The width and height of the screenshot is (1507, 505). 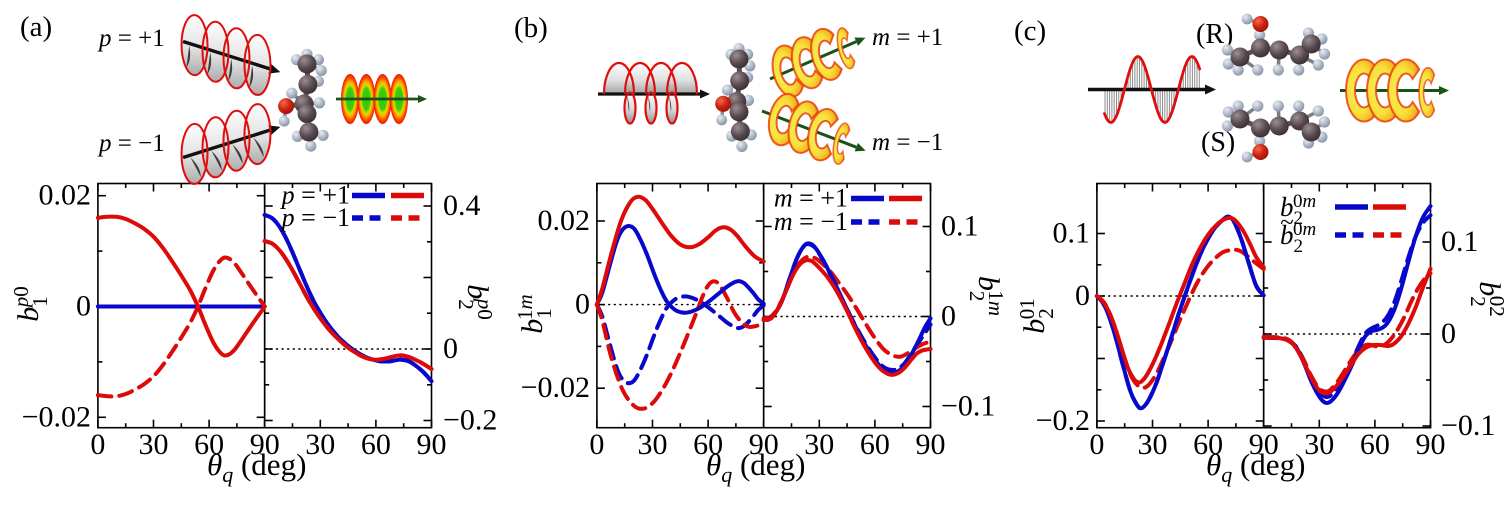 What do you see at coordinates (534, 313) in the screenshot?
I see `svg-text: b11m` at bounding box center [534, 313].